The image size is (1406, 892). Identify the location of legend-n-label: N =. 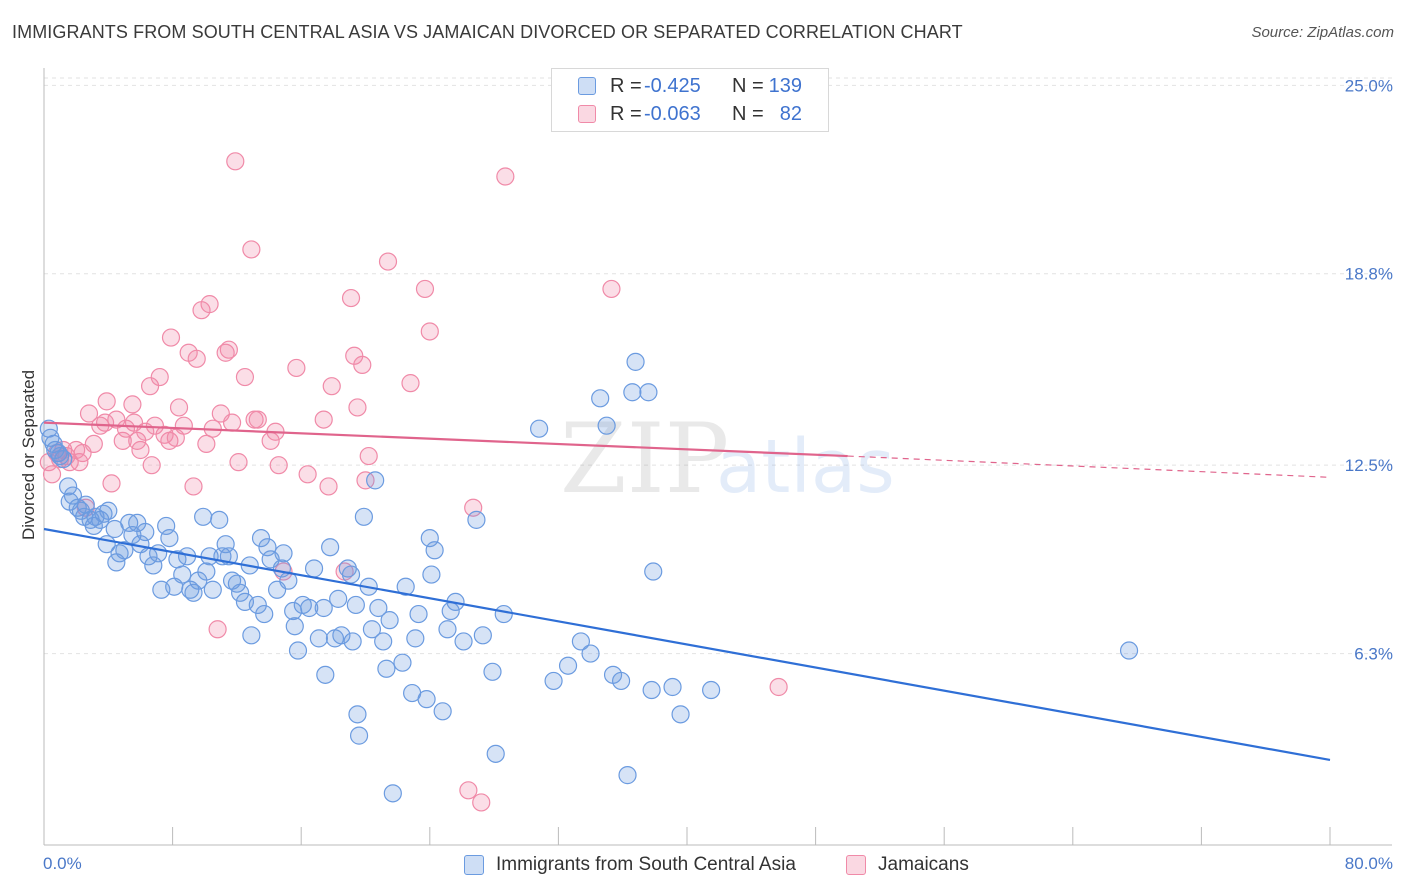
(748, 113).